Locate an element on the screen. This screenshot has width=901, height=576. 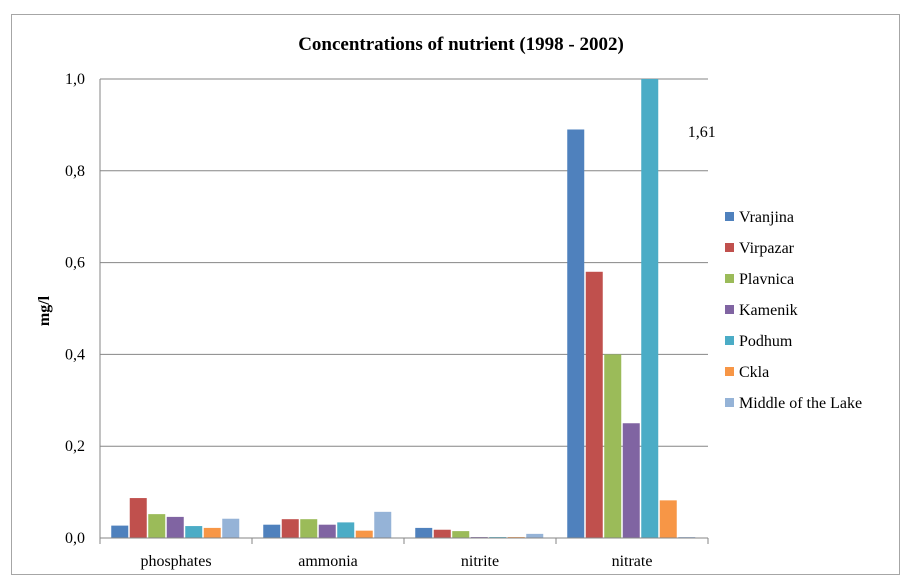
y-tick-label: 0,2 is located at coordinates (75, 446).